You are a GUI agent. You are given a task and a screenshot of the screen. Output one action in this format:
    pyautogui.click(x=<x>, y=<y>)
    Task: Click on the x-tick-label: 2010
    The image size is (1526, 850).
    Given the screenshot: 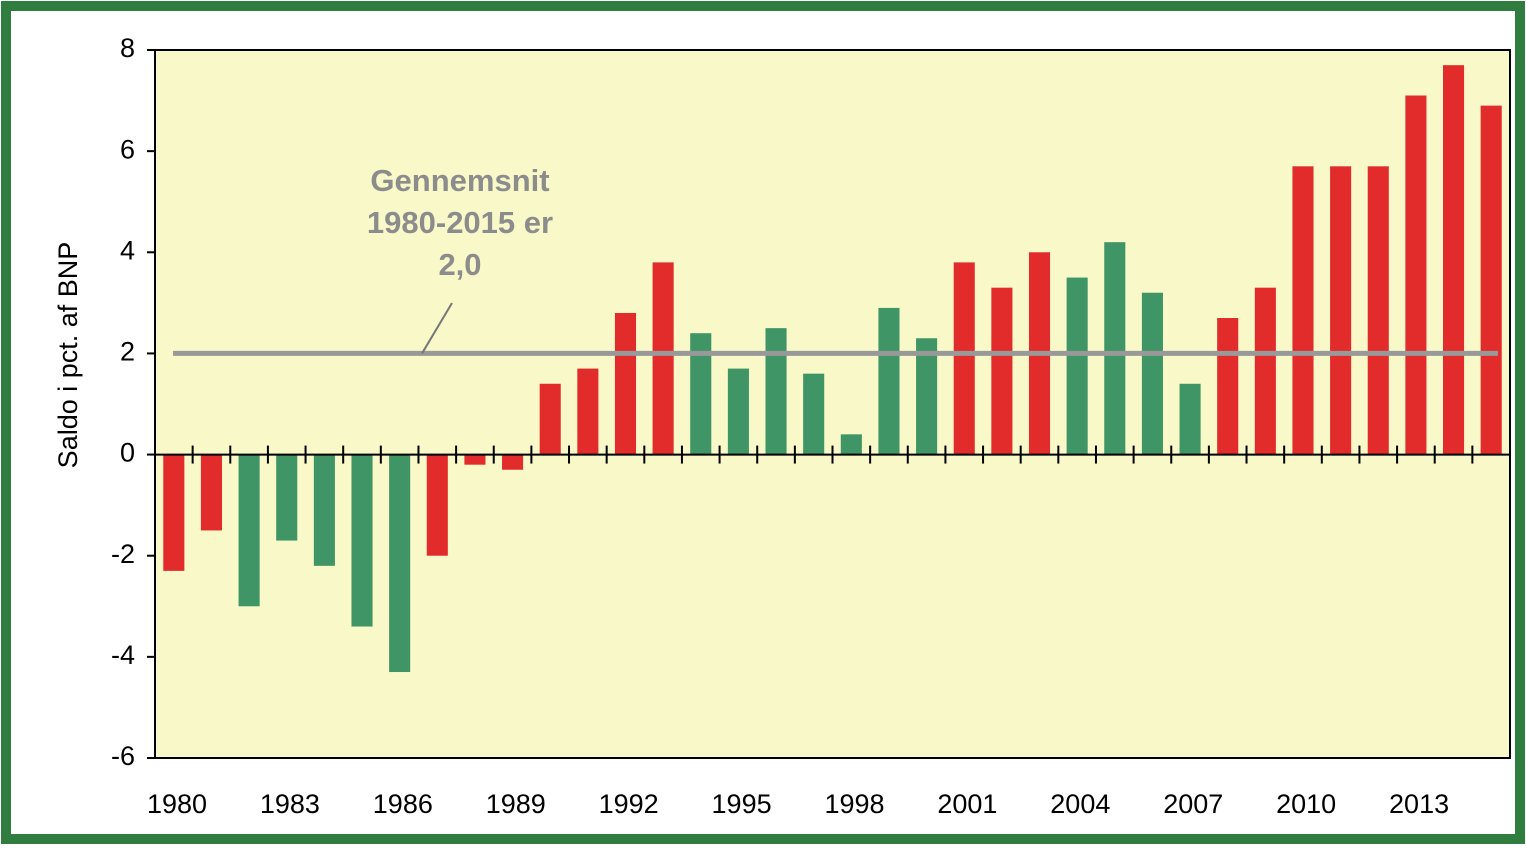 What is the action you would take?
    pyautogui.click(x=1306, y=804)
    